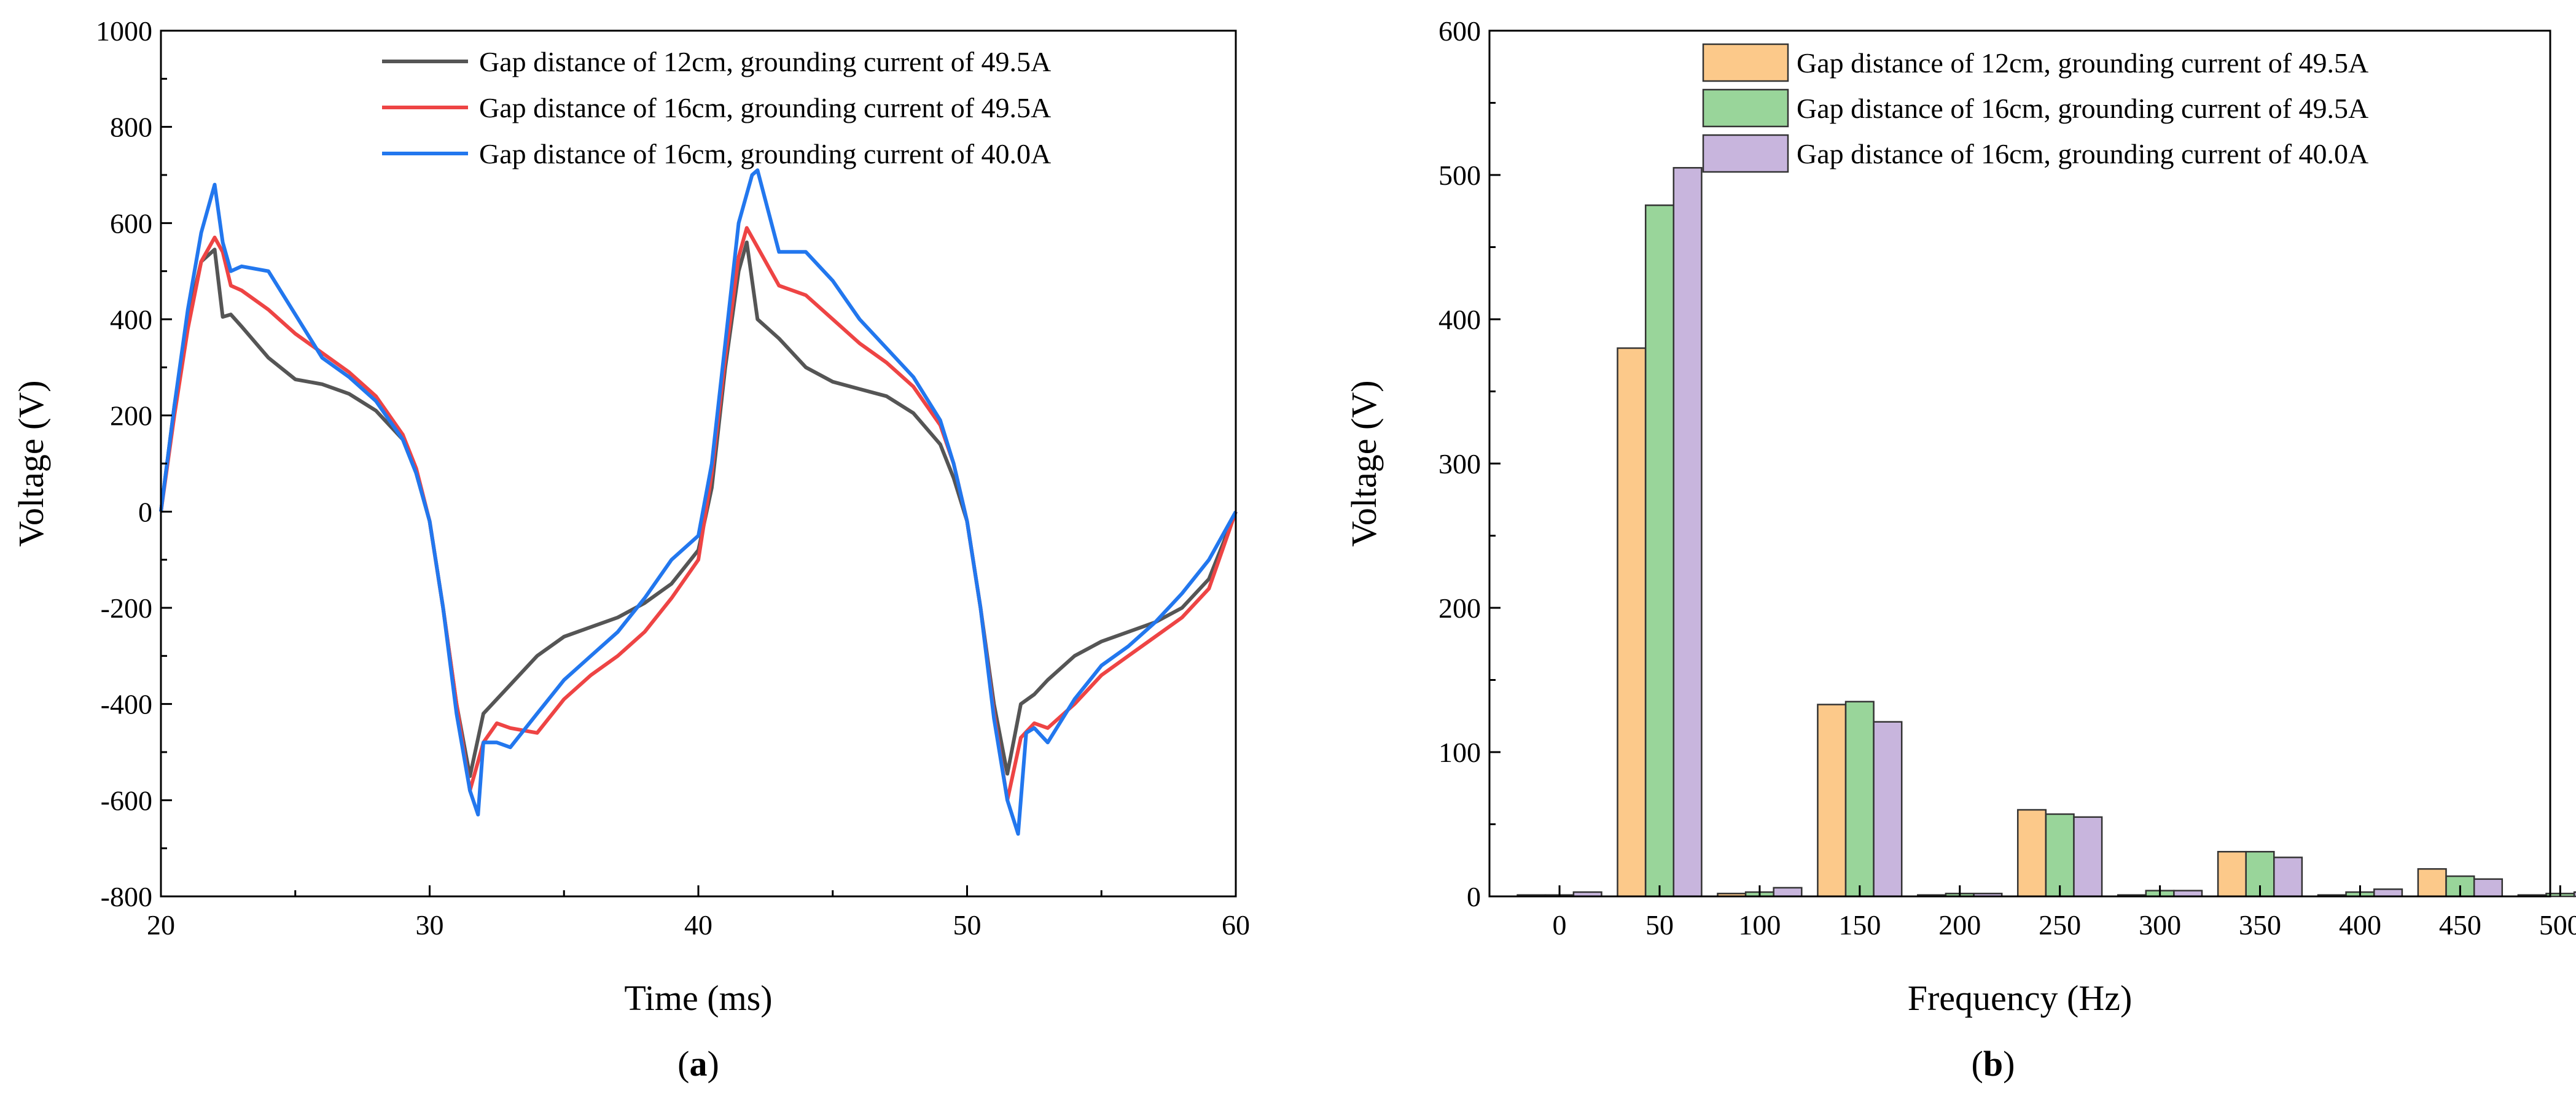 The width and height of the screenshot is (2576, 1099). I want to click on x-tick-label: 200, so click(1959, 925).